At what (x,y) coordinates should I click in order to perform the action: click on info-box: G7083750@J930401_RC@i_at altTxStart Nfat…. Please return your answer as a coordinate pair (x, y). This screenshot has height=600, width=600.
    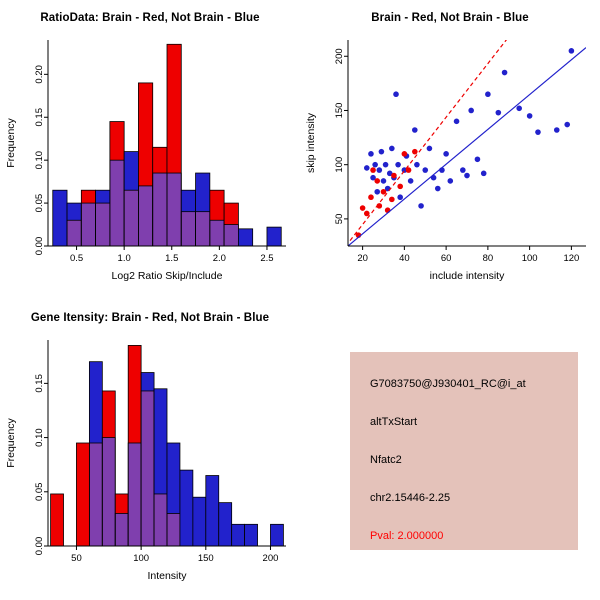
    Looking at the image, I should click on (464, 451).